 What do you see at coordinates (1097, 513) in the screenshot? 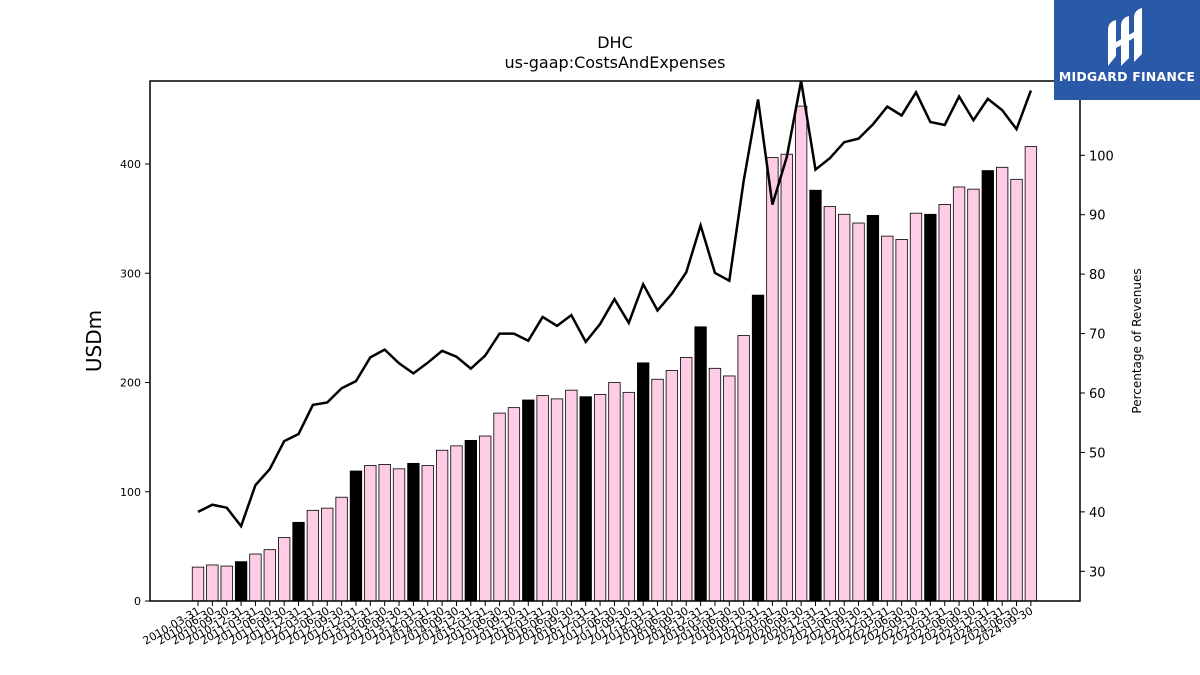
I see `y-right-tick-label: 40` at bounding box center [1097, 513].